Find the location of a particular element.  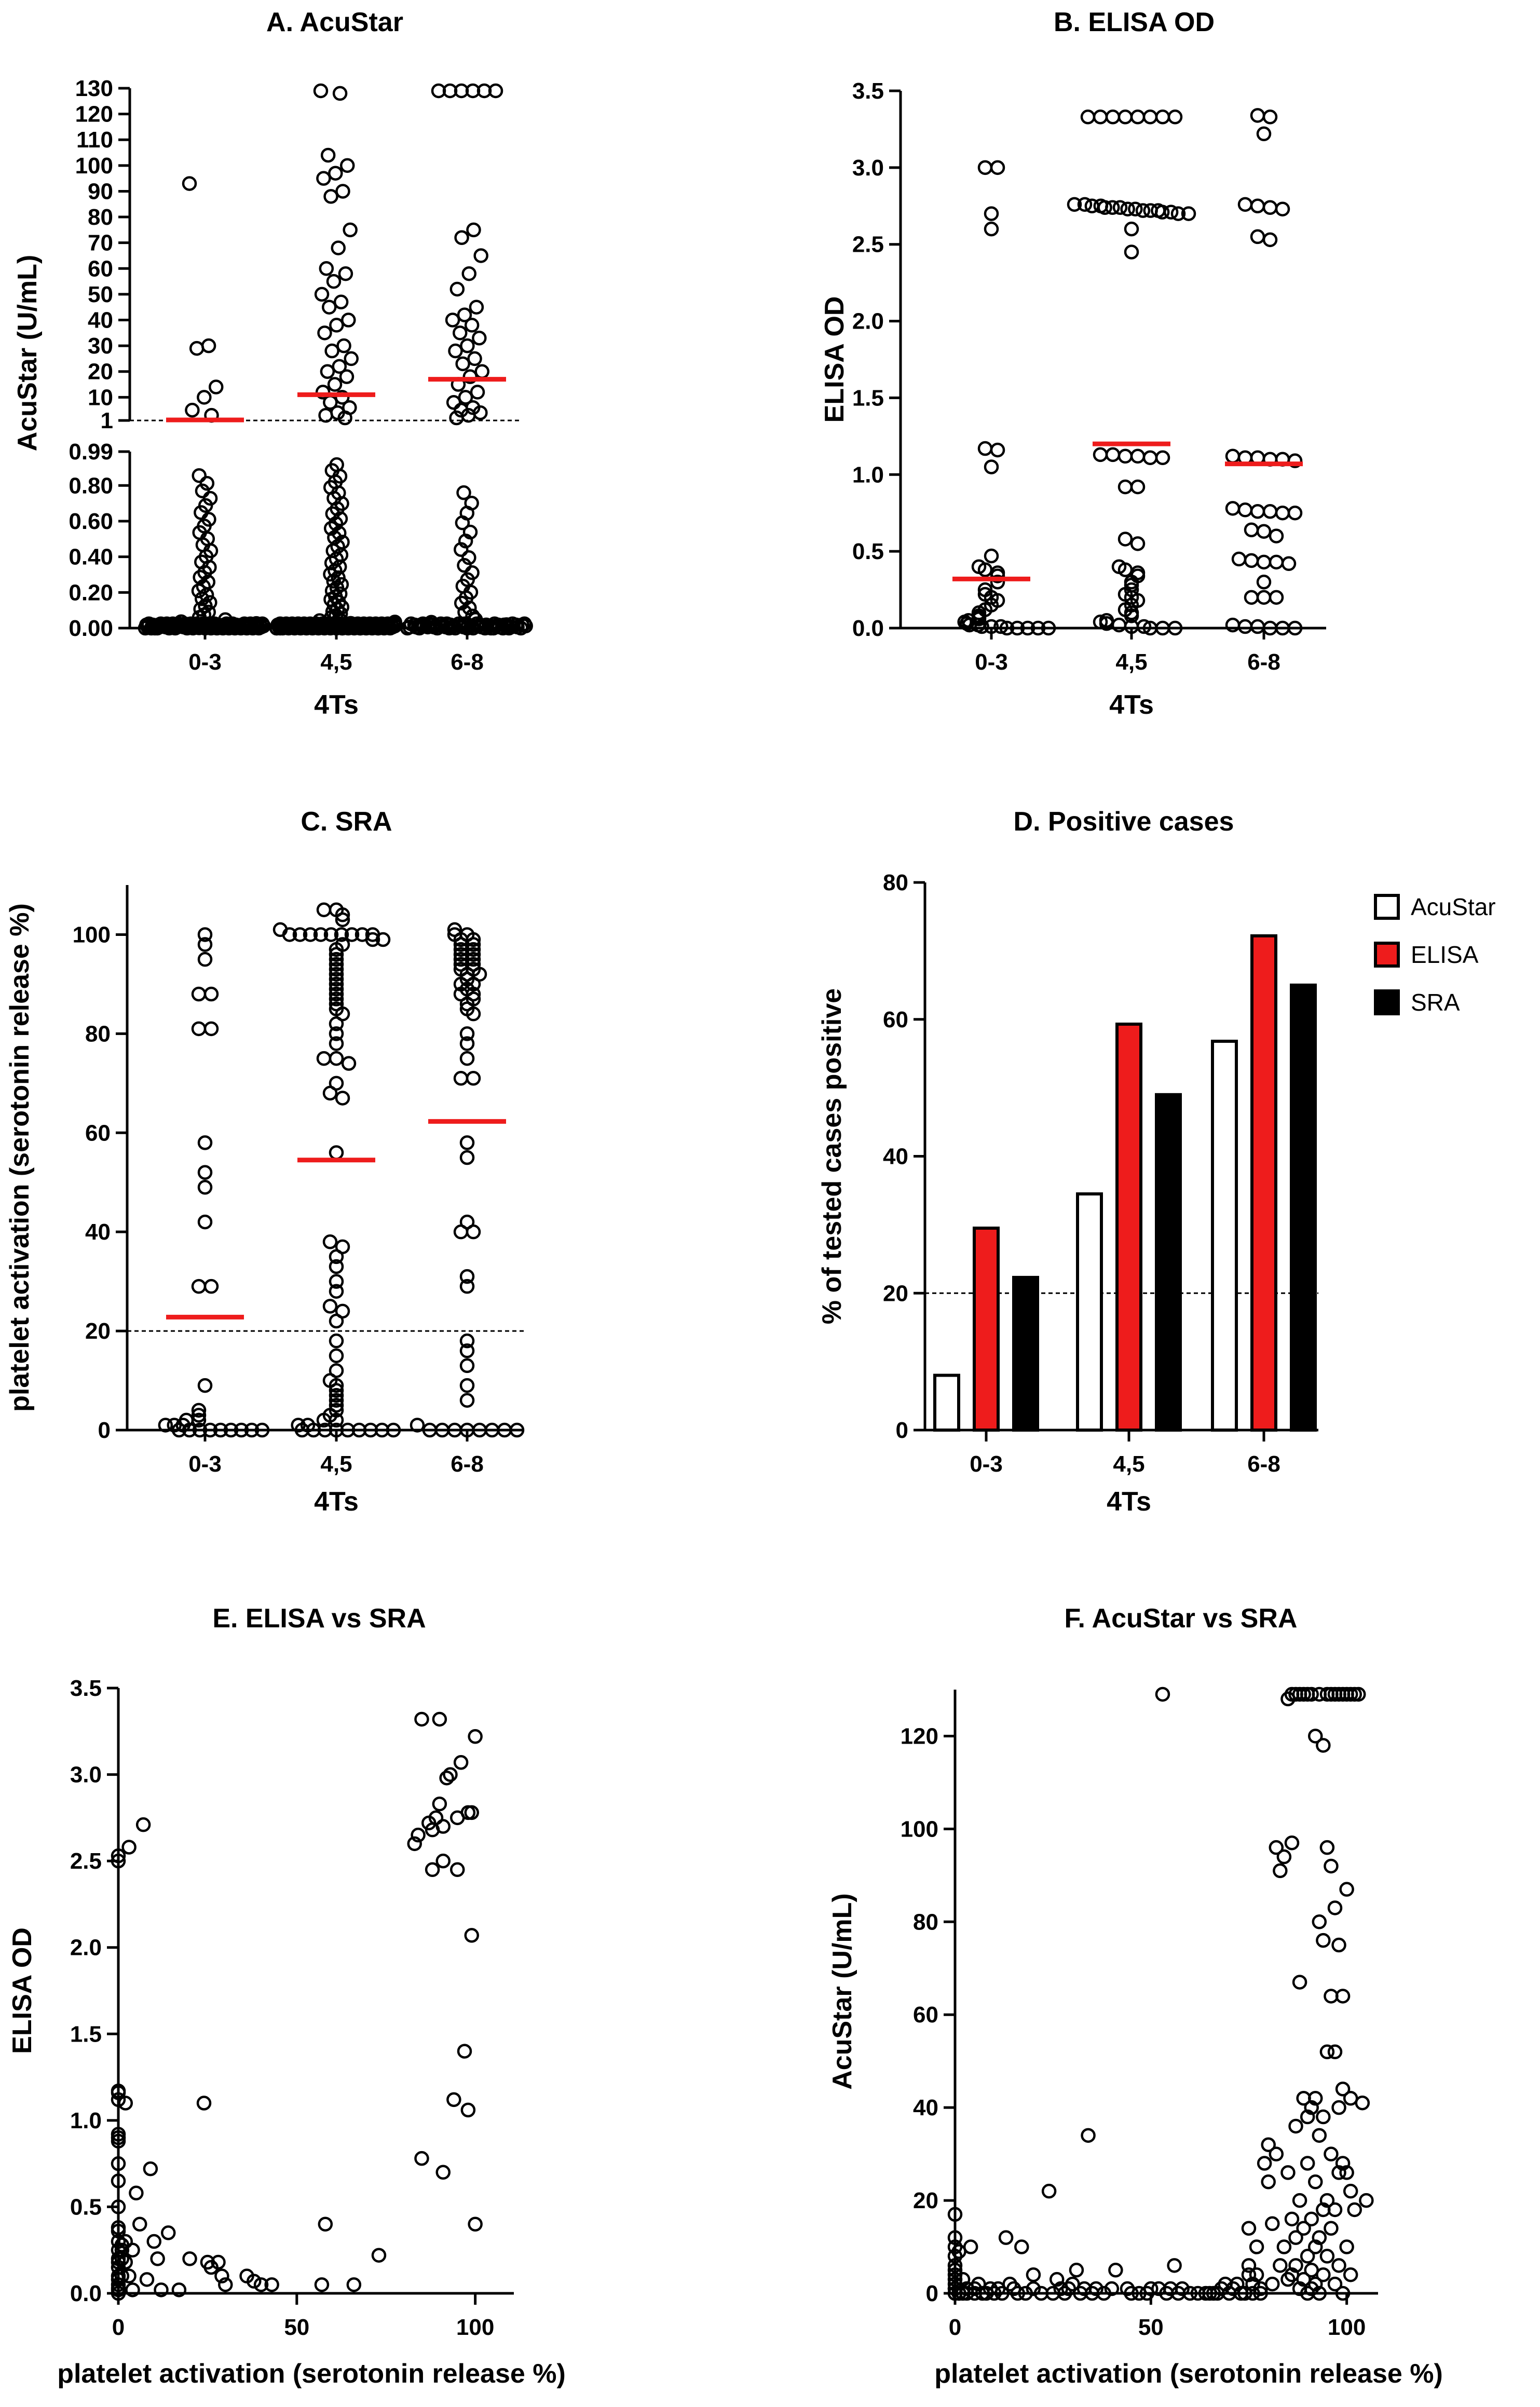

legend-swatch is located at coordinates (1387, 955).